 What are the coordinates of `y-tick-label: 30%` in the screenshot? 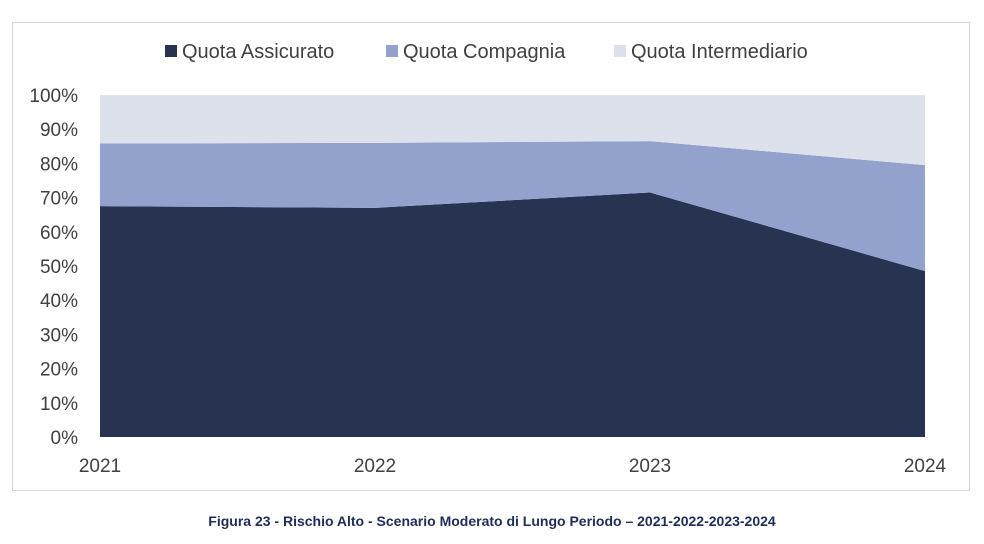 It's located at (59, 335).